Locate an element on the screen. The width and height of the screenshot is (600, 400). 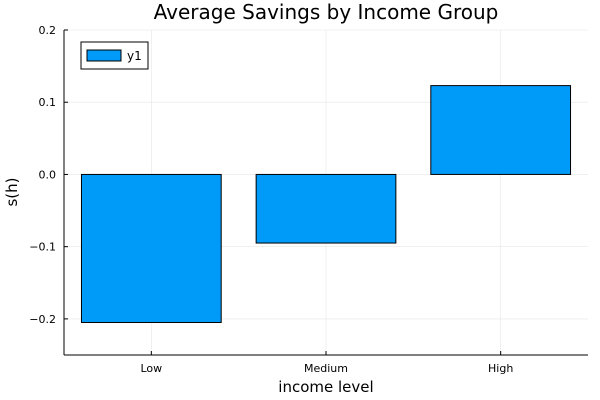
x-axis-label: income level is located at coordinates (325, 387).